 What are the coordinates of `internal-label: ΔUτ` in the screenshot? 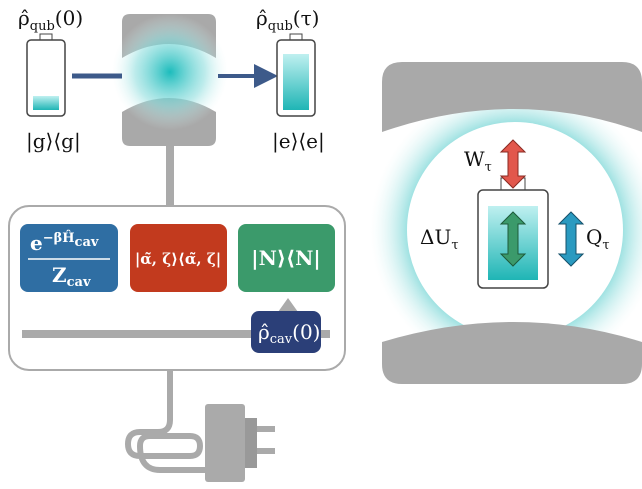 It's located at (439, 239).